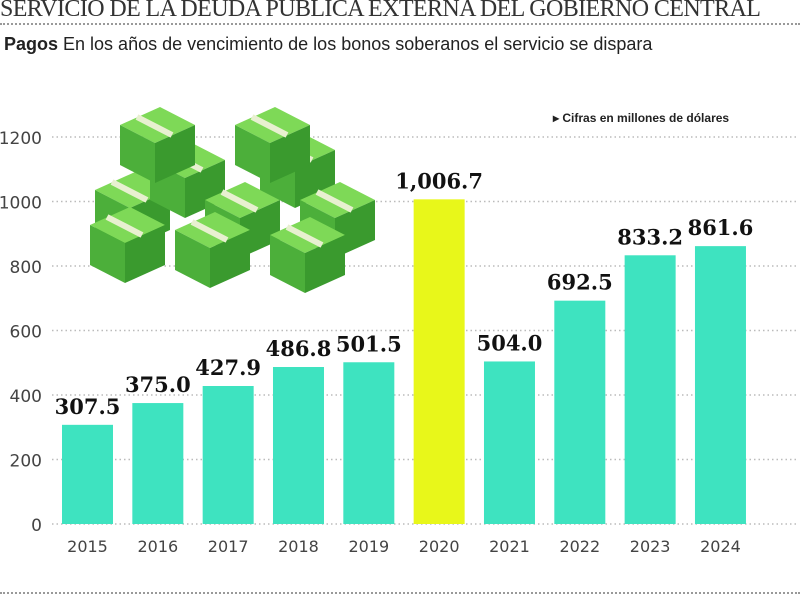  What do you see at coordinates (157, 546) in the screenshot?
I see `x-tick-label: 2016` at bounding box center [157, 546].